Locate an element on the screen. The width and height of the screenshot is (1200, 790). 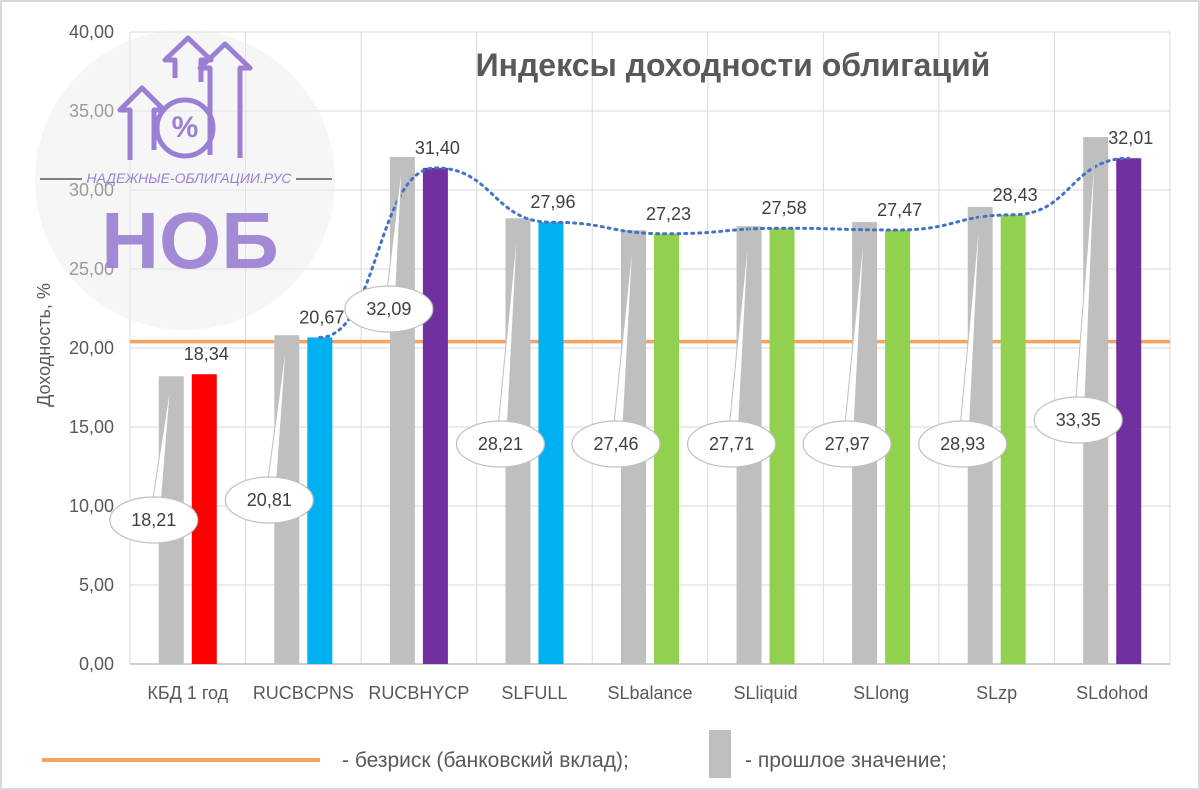
y-tick-label: 20,00 is located at coordinates (91, 348).